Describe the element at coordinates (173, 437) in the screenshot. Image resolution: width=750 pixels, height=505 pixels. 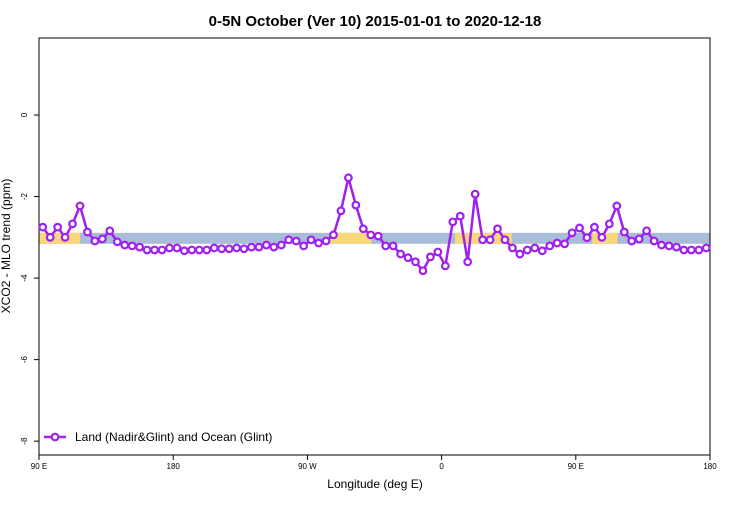
I see `legend-label: Land (Nadir&Glint) and Ocean (Glint)` at that location.